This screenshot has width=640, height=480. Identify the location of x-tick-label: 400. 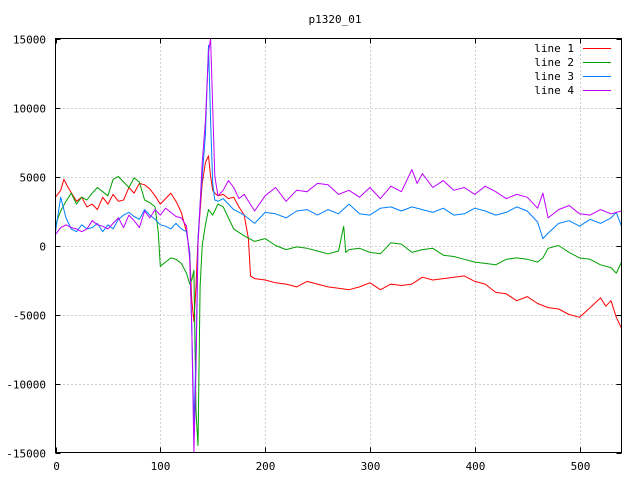
(476, 466).